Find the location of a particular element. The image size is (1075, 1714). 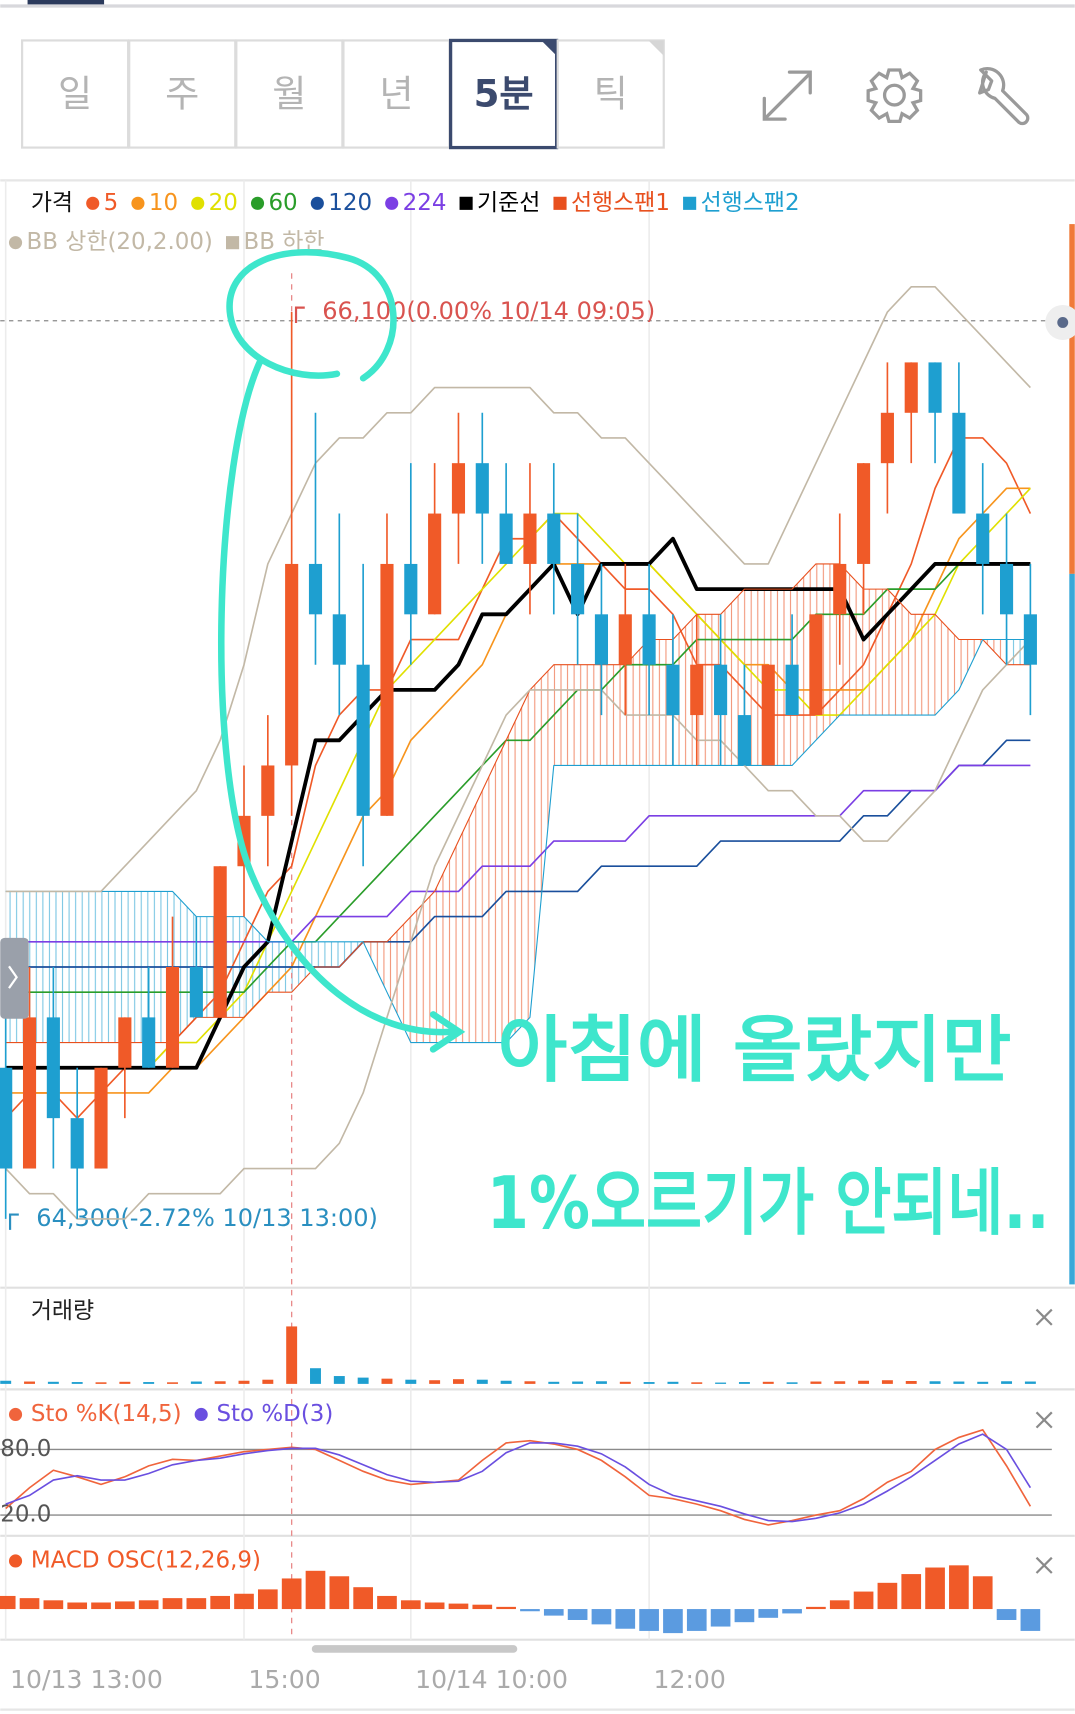

handwriting-marks is located at coordinates (342, 650).